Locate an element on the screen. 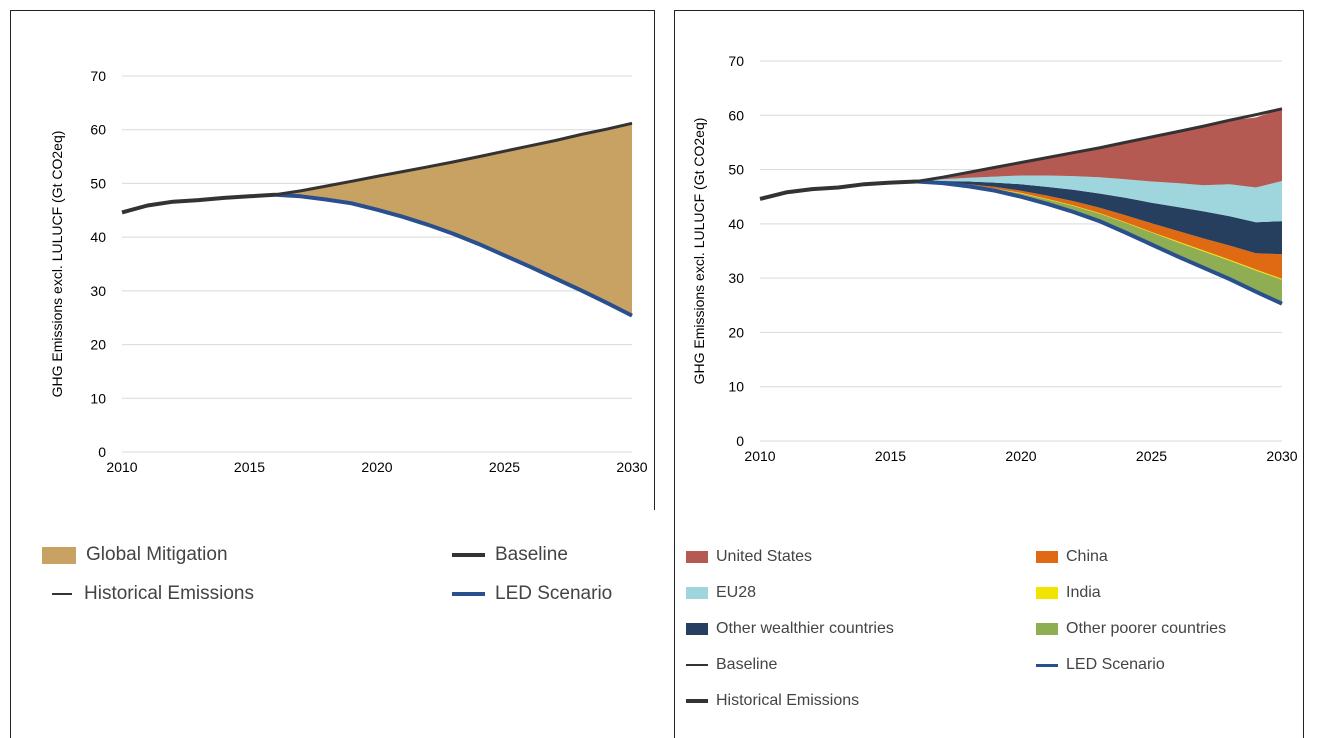 The image size is (1322, 738). y-tick-label-60-left: 60 is located at coordinates (98, 130).